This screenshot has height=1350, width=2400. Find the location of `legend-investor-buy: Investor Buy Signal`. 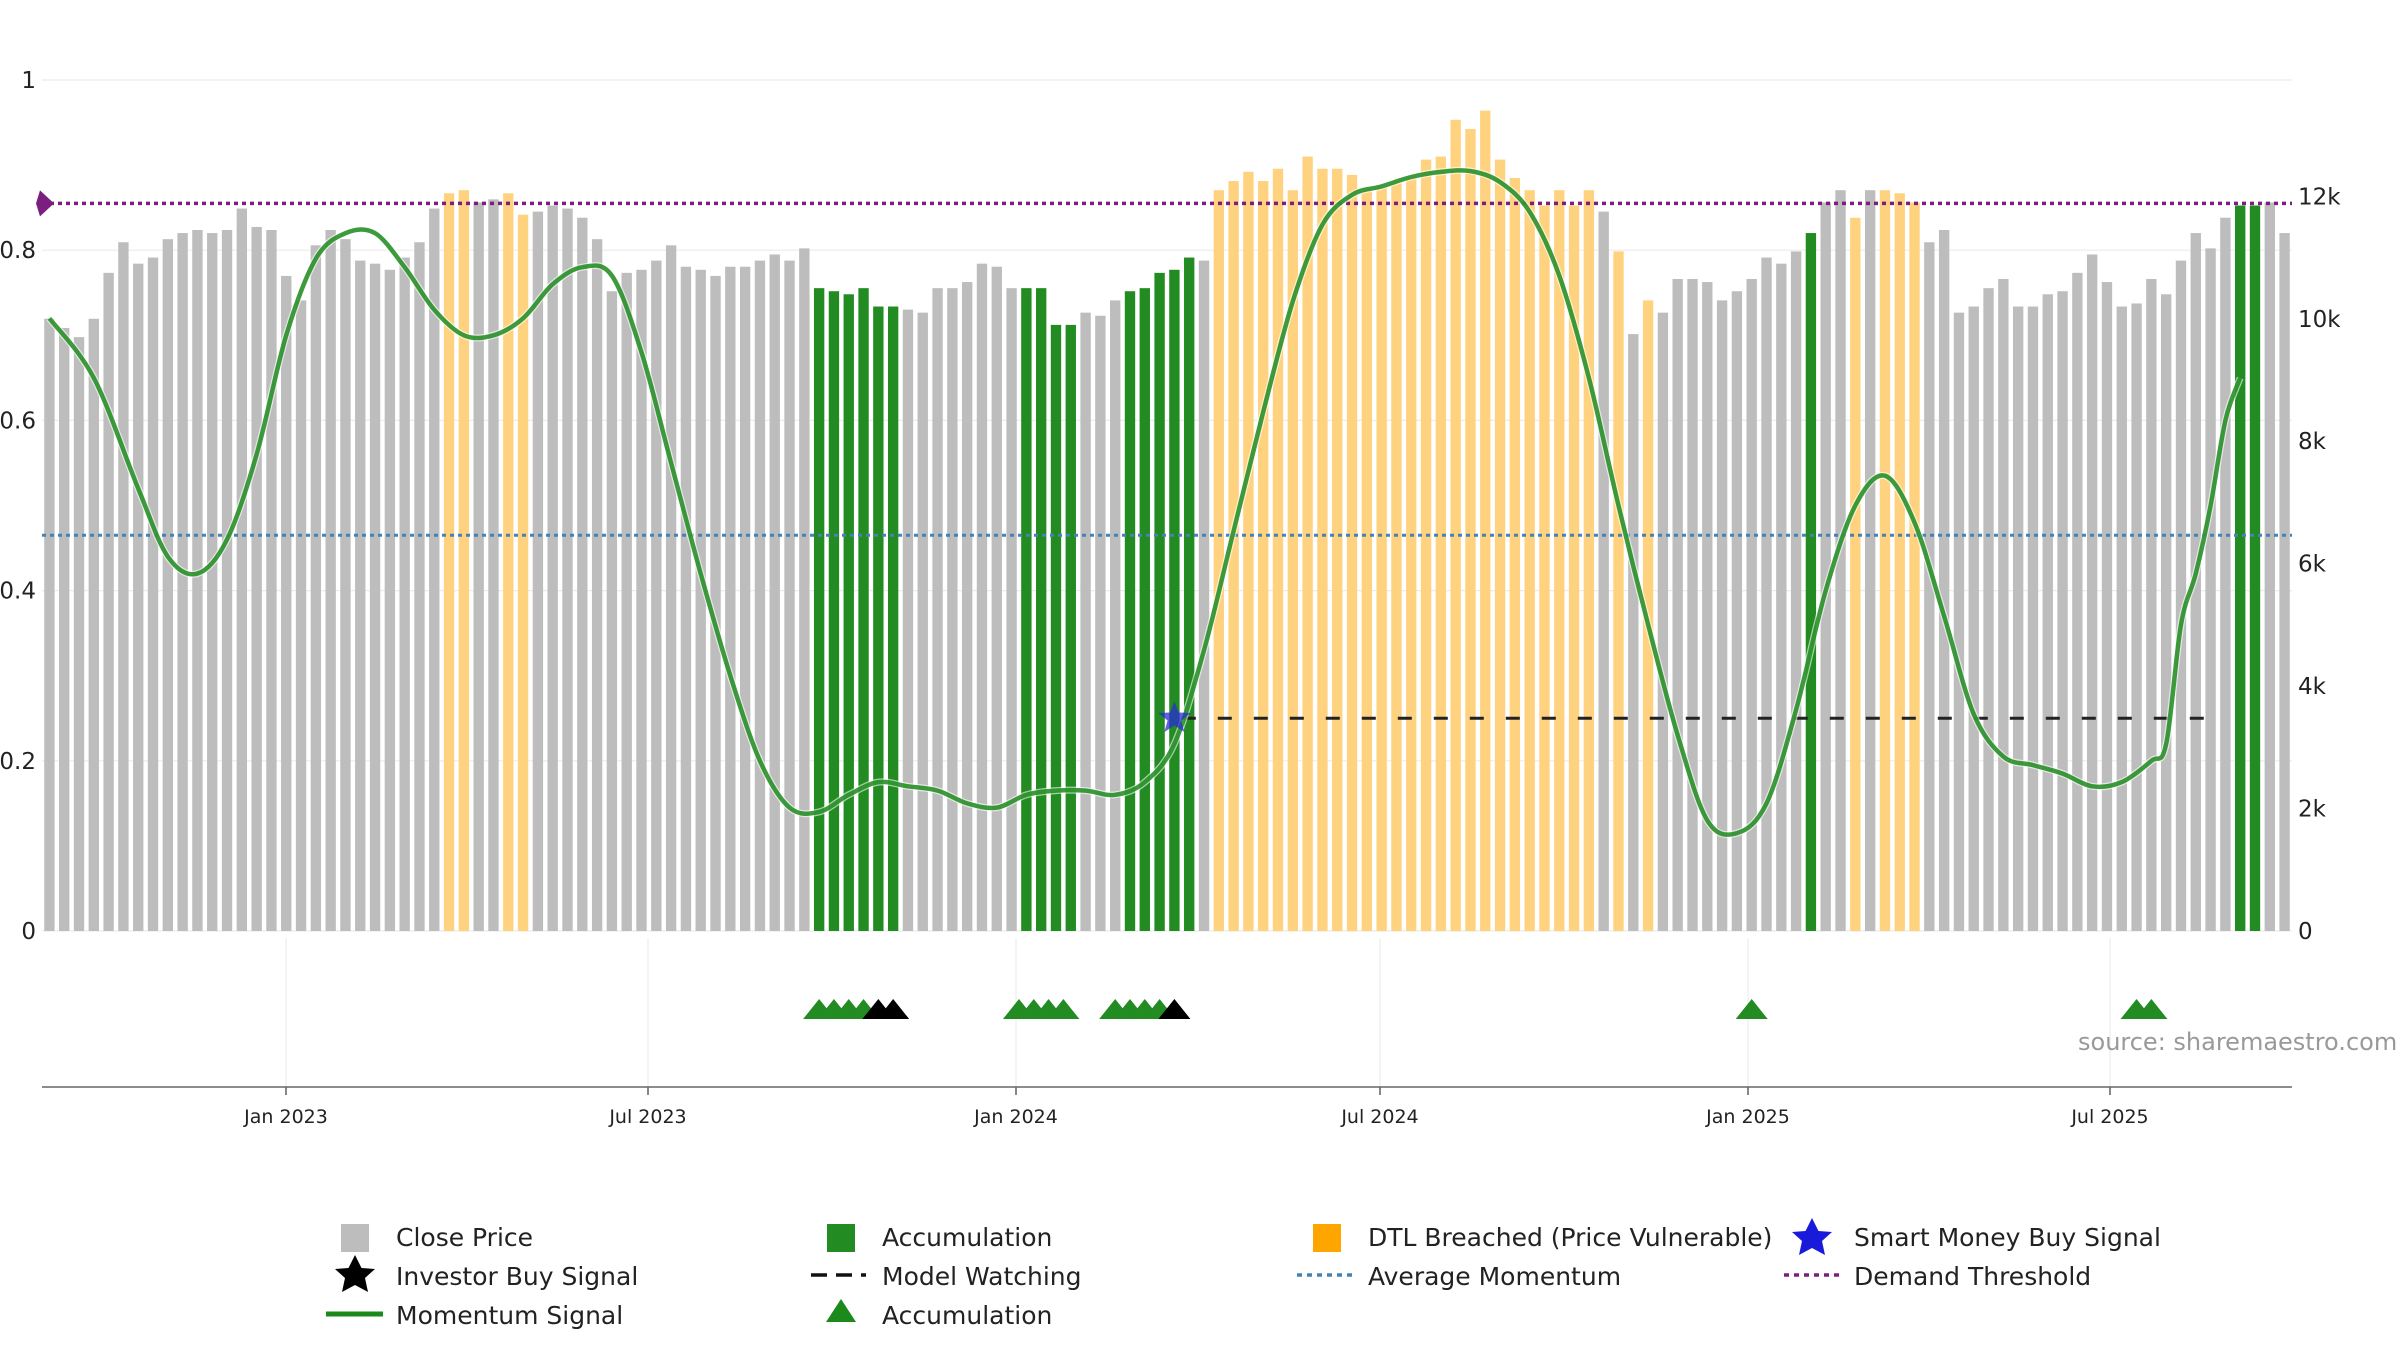

legend-investor-buy: Investor Buy Signal is located at coordinates (517, 1276).